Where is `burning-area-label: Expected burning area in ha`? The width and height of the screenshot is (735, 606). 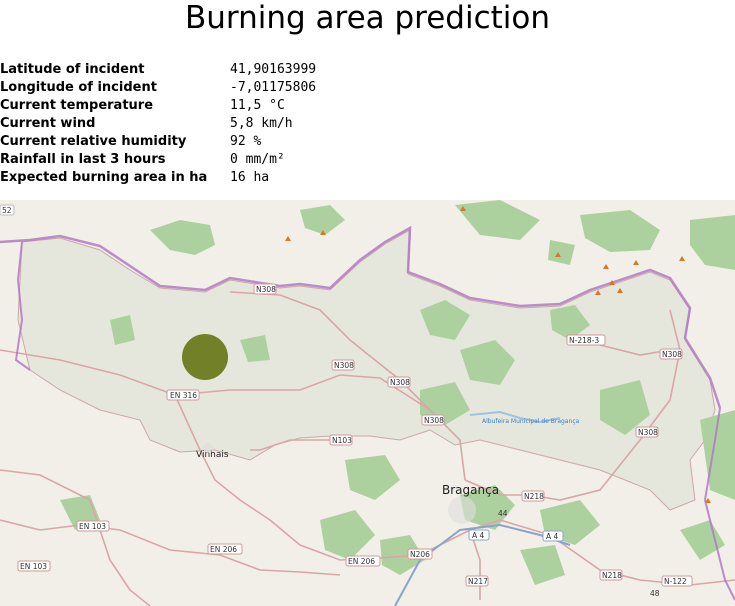
burning-area-label: Expected burning area in ha is located at coordinates (104, 177).